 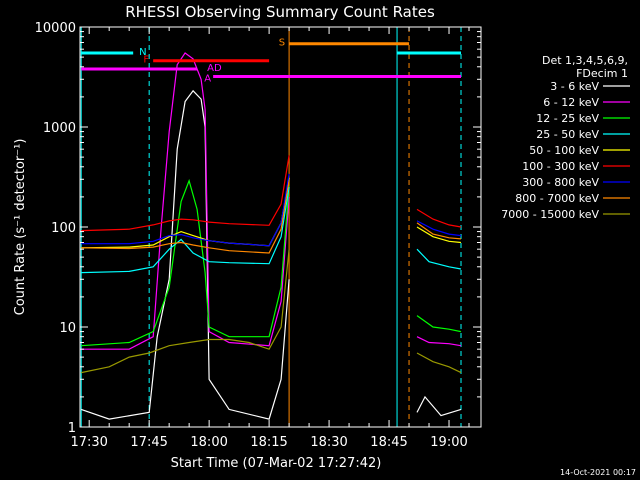 I want to click on flag-label-1: F, so click(x=146, y=60).